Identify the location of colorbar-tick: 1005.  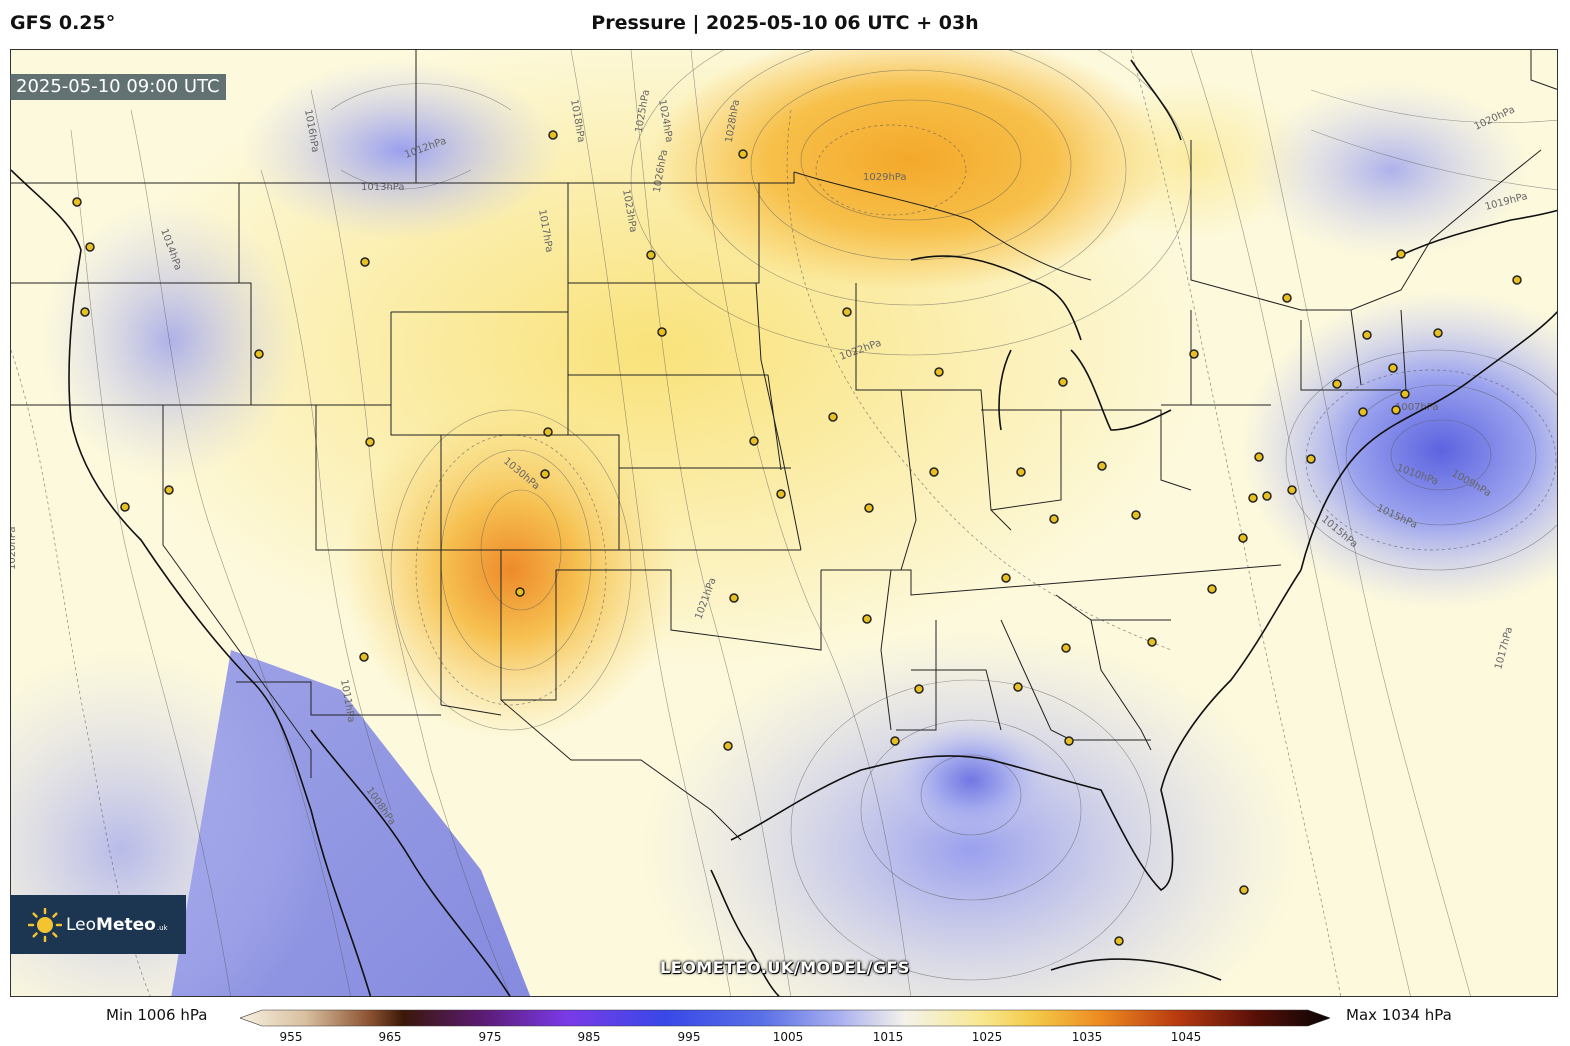
(788, 1037).